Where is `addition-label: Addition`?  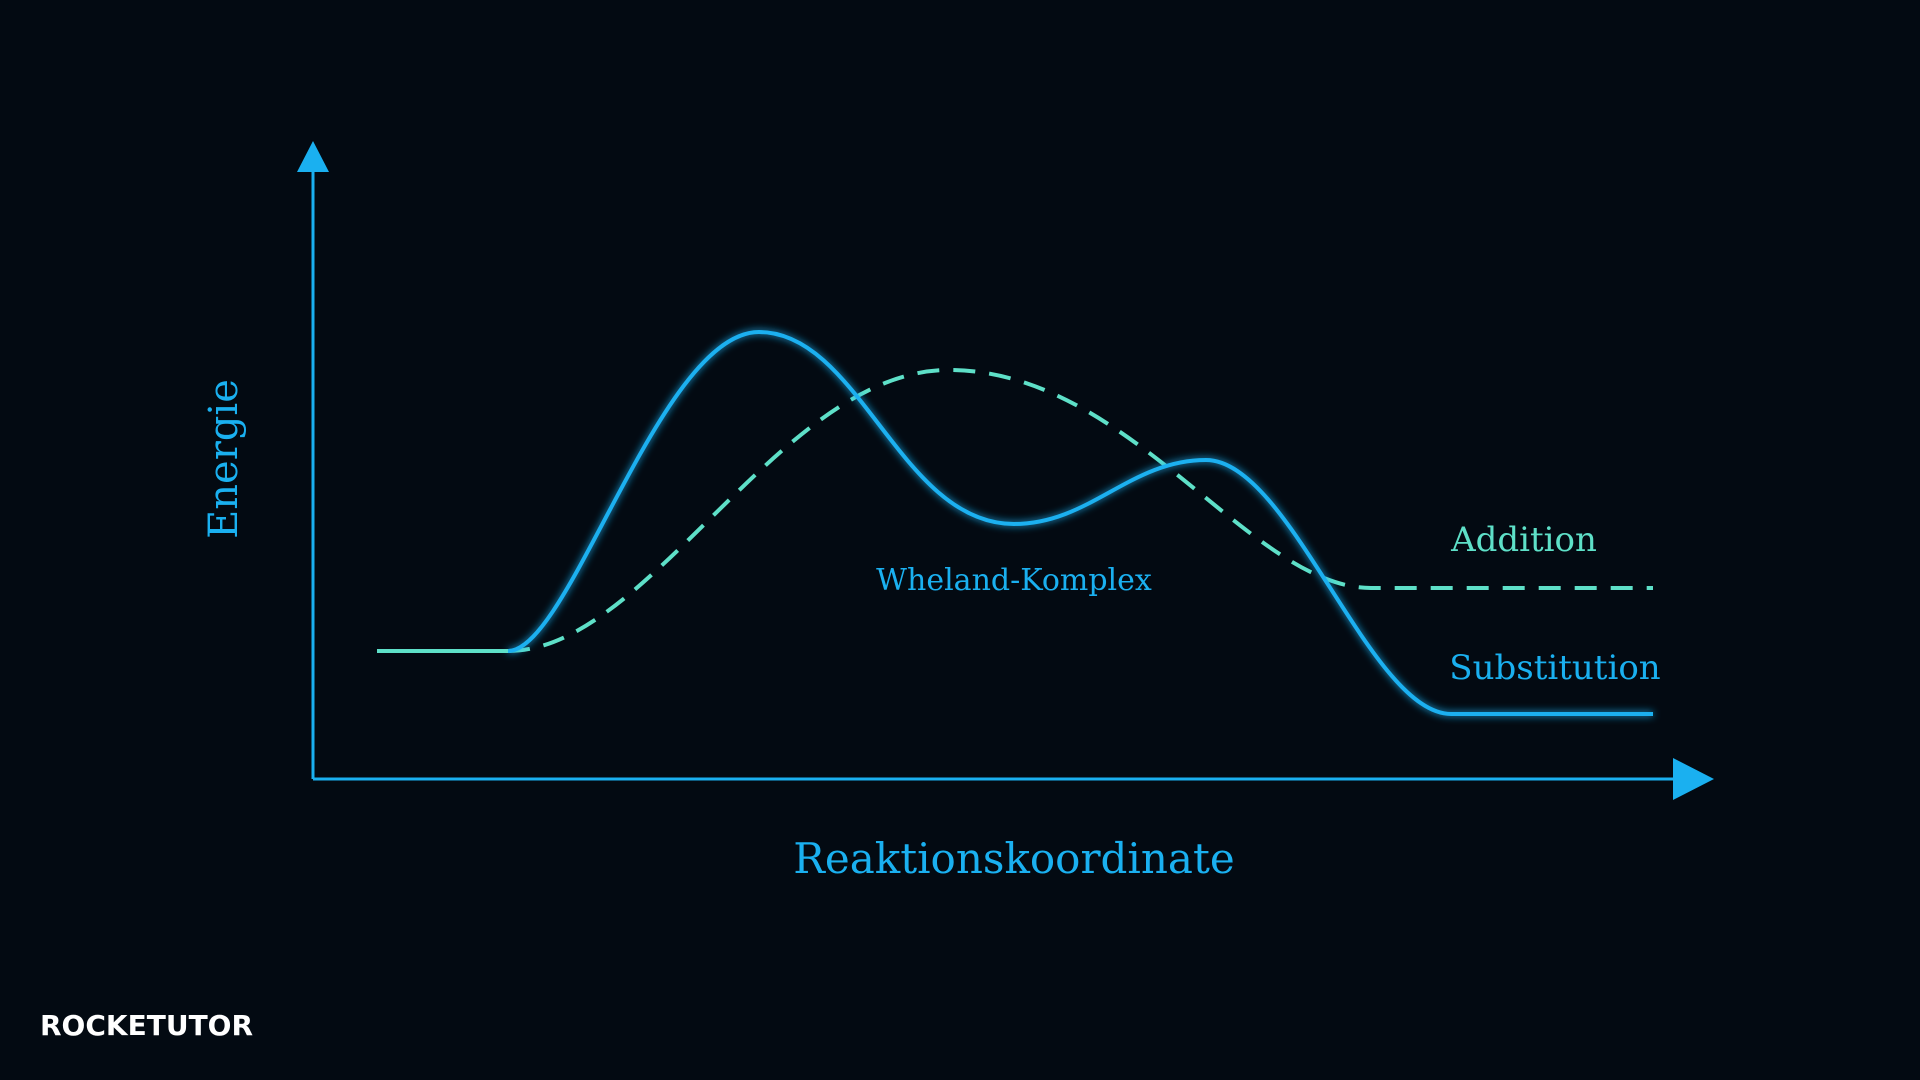
addition-label: Addition is located at coordinates (1523, 540).